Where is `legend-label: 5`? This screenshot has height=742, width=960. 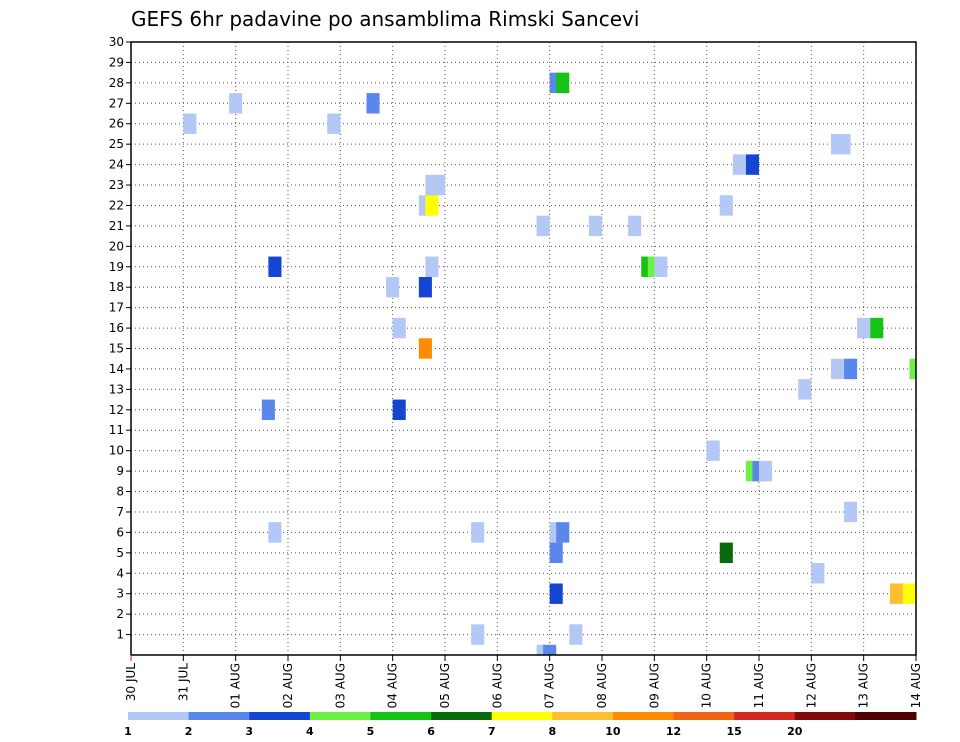 legend-label: 5 is located at coordinates (371, 731).